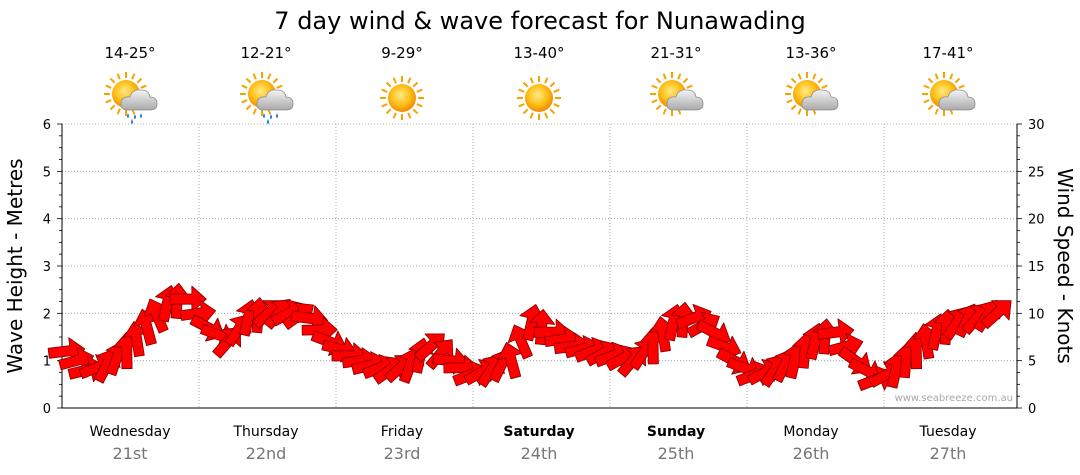 The height and width of the screenshot is (475, 1080). I want to click on day-date-wednesday: 21st, so click(130, 453).